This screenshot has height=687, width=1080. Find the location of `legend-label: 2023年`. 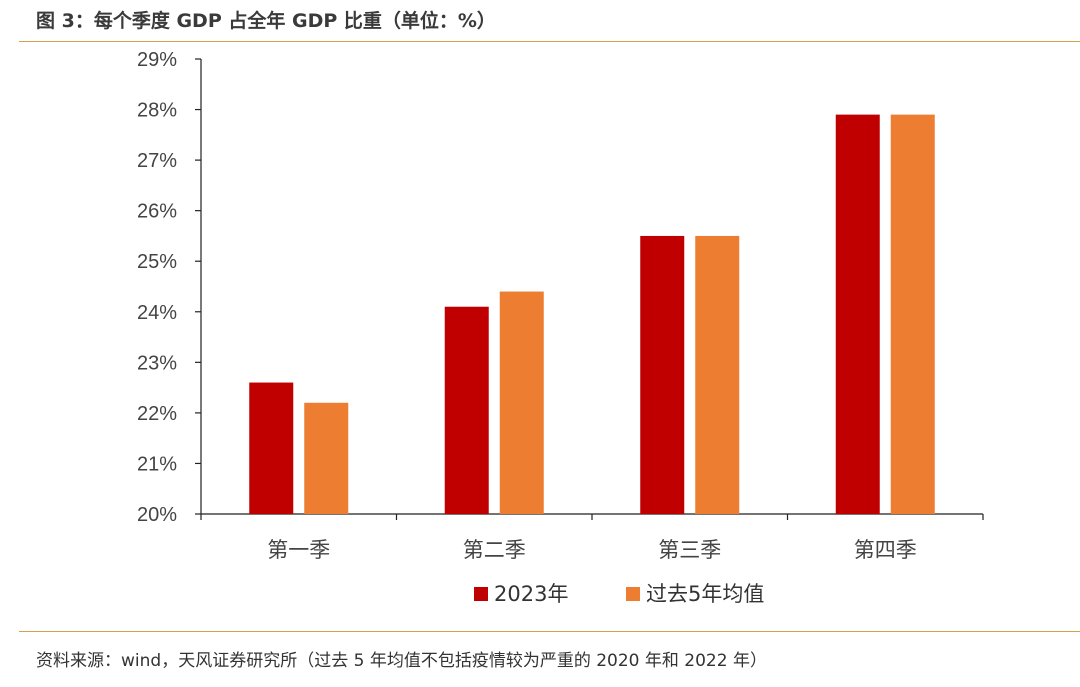

legend-label: 2023年 is located at coordinates (531, 594).